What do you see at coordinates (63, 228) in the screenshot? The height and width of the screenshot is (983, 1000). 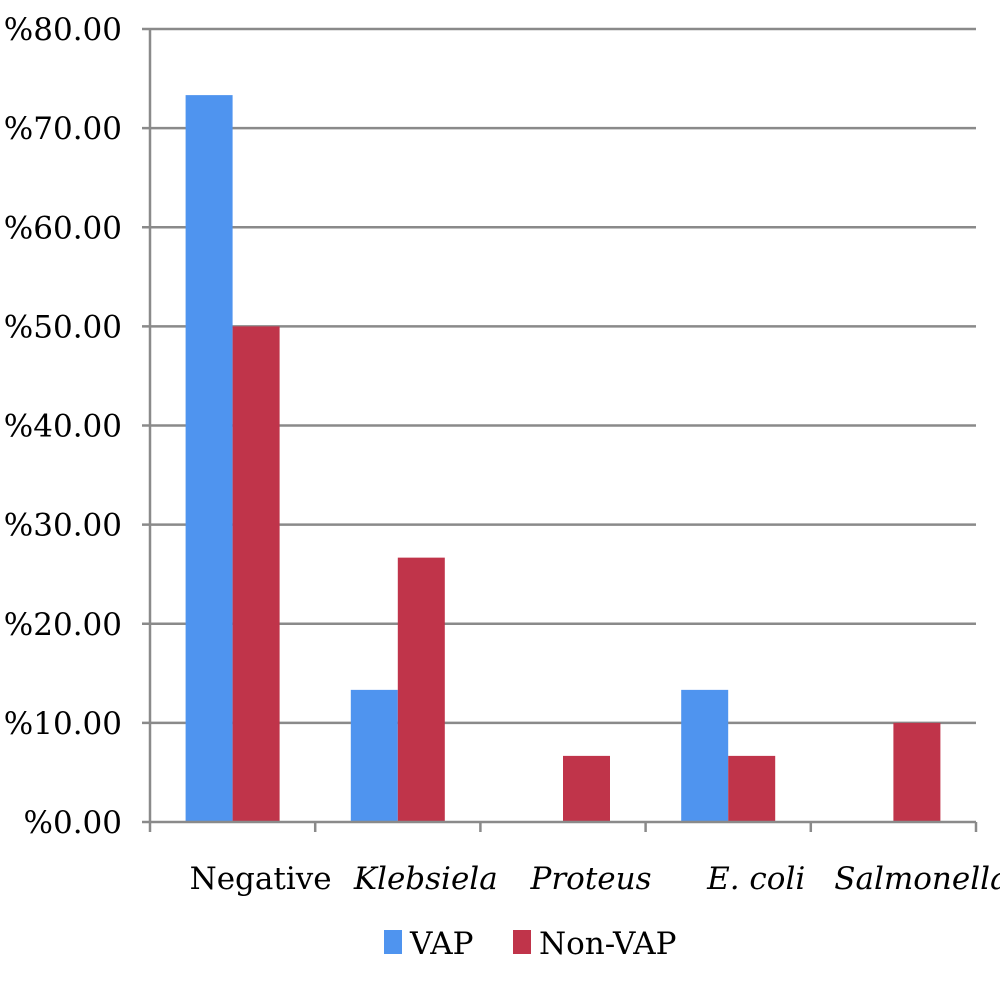 I see `y-tick-label: %60.00` at bounding box center [63, 228].